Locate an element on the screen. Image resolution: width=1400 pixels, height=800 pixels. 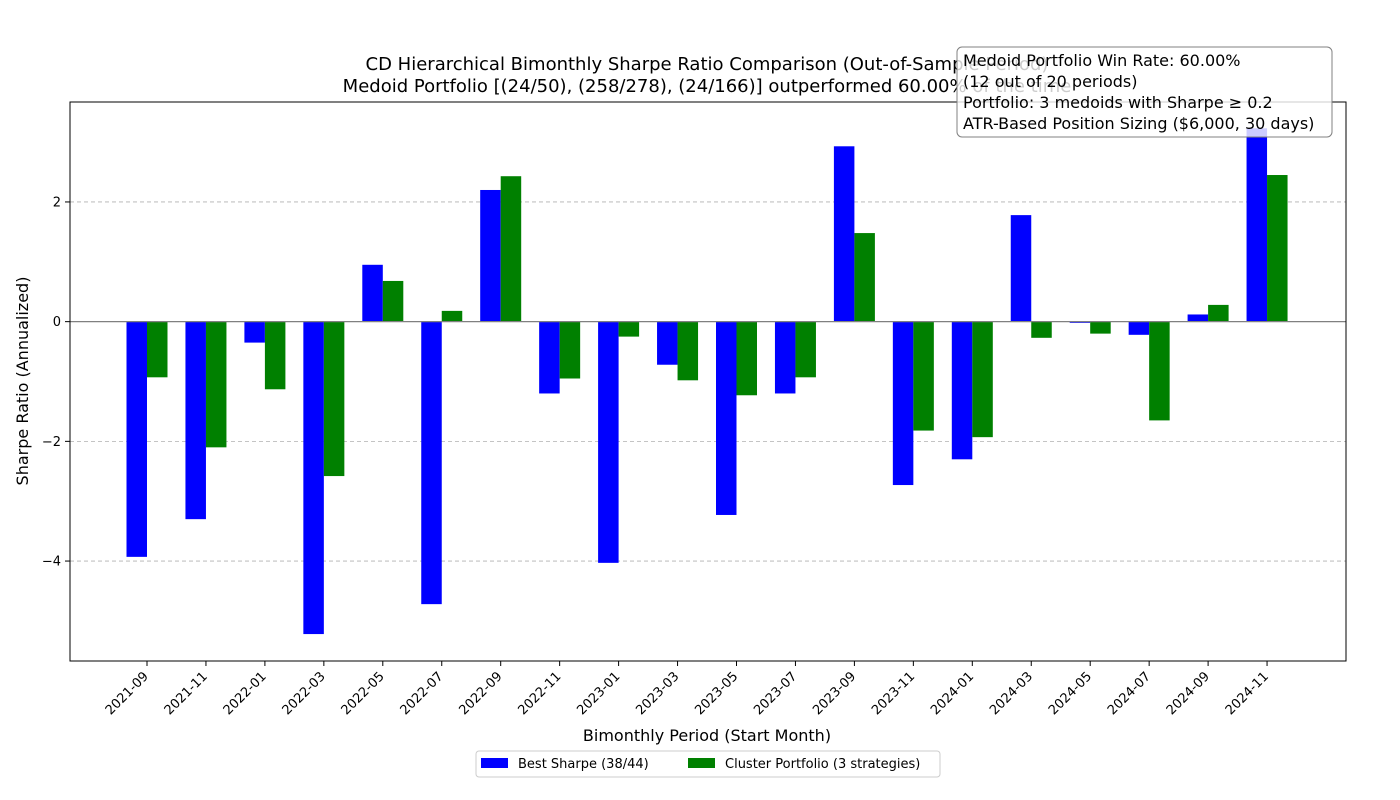
x-axis-label: Bimonthly Period (Start Month) is located at coordinates (707, 735).